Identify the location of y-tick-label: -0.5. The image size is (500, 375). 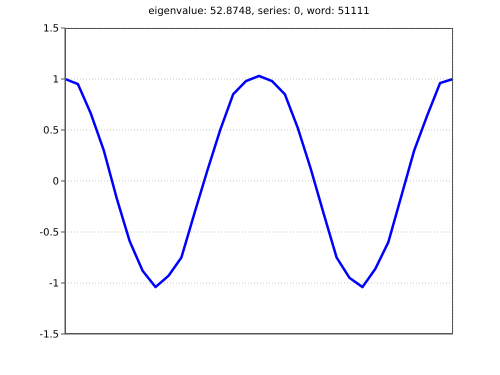
(49, 233).